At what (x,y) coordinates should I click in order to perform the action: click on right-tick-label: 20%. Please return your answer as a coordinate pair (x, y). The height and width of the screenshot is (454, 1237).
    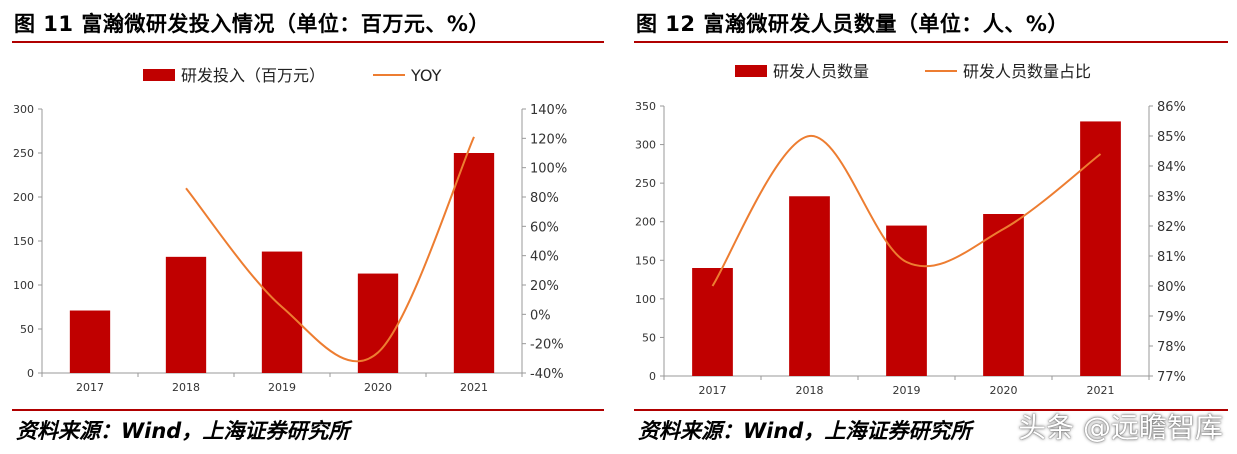
    Looking at the image, I should click on (544, 286).